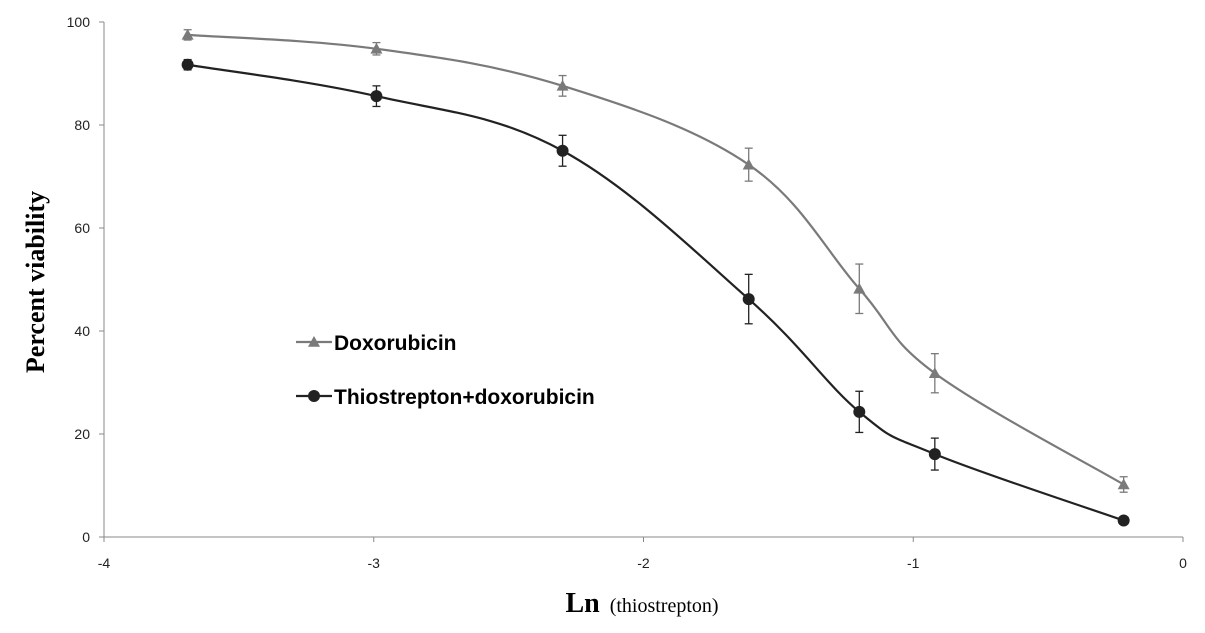 This screenshot has width=1205, height=633. Describe the element at coordinates (374, 563) in the screenshot. I see `x-tick-label: -3` at that location.